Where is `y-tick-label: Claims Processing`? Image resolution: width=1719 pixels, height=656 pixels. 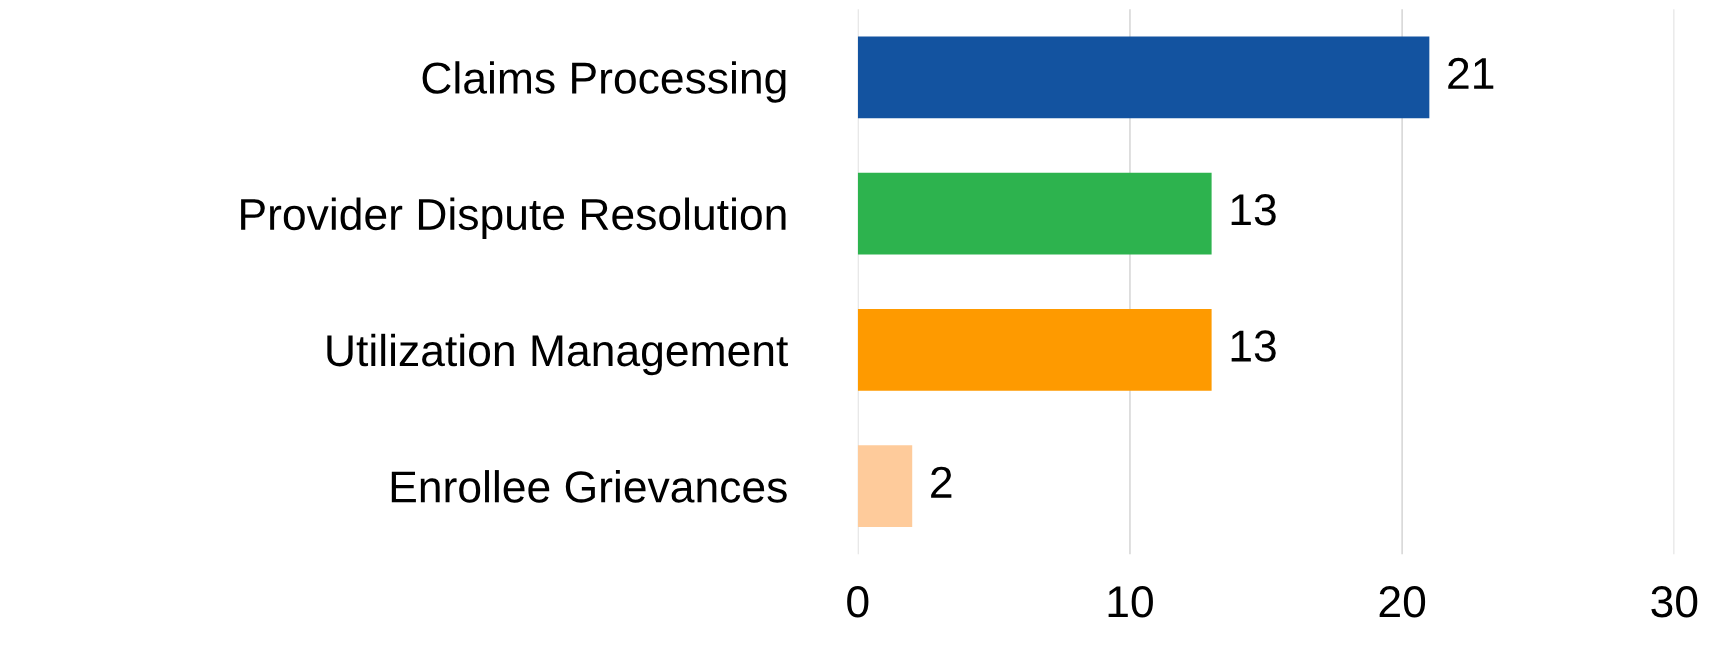 y-tick-label: Claims Processing is located at coordinates (604, 82).